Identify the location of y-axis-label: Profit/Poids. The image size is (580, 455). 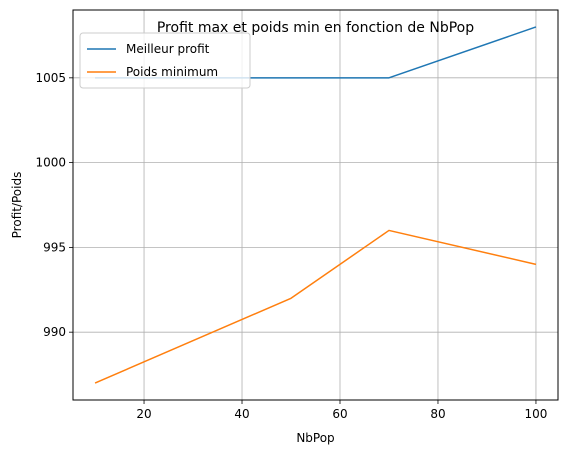
(17, 205).